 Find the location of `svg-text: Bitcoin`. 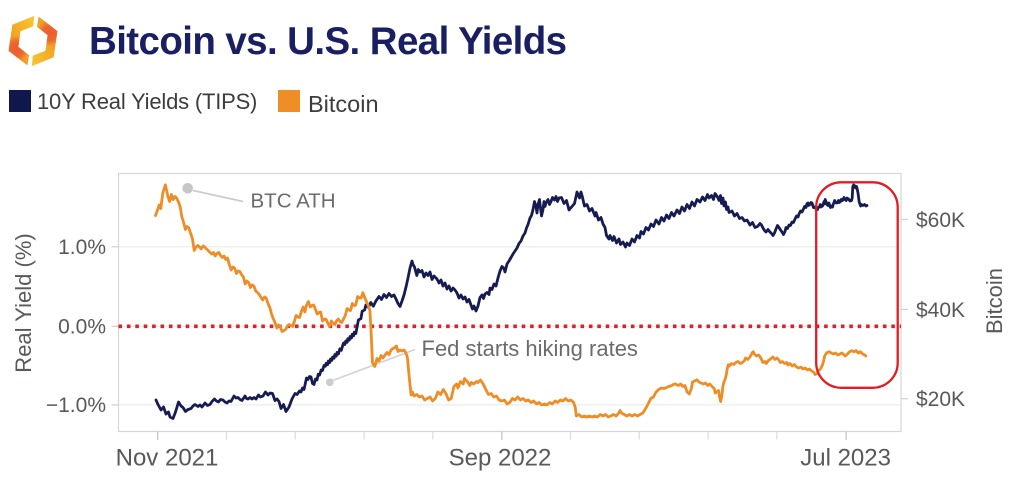

svg-text: Bitcoin is located at coordinates (994, 301).